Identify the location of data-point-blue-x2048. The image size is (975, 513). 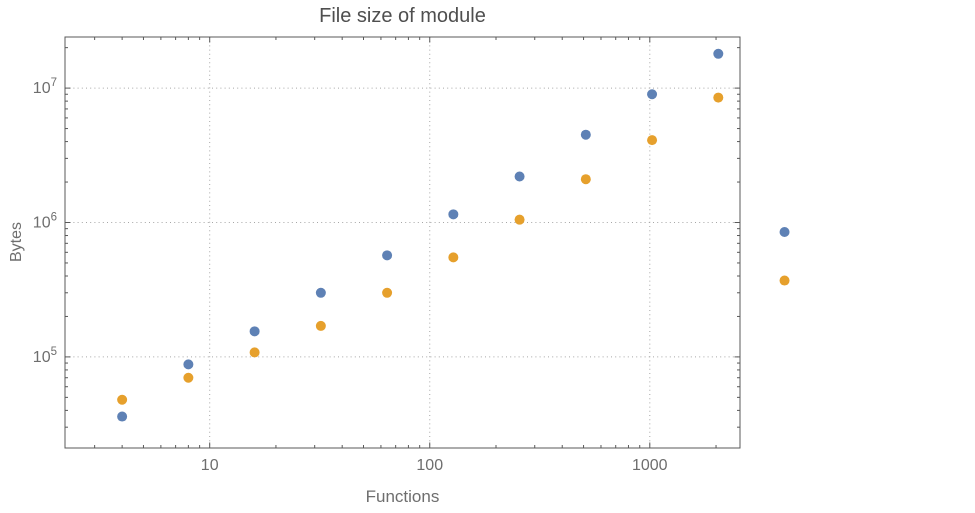
(718, 53).